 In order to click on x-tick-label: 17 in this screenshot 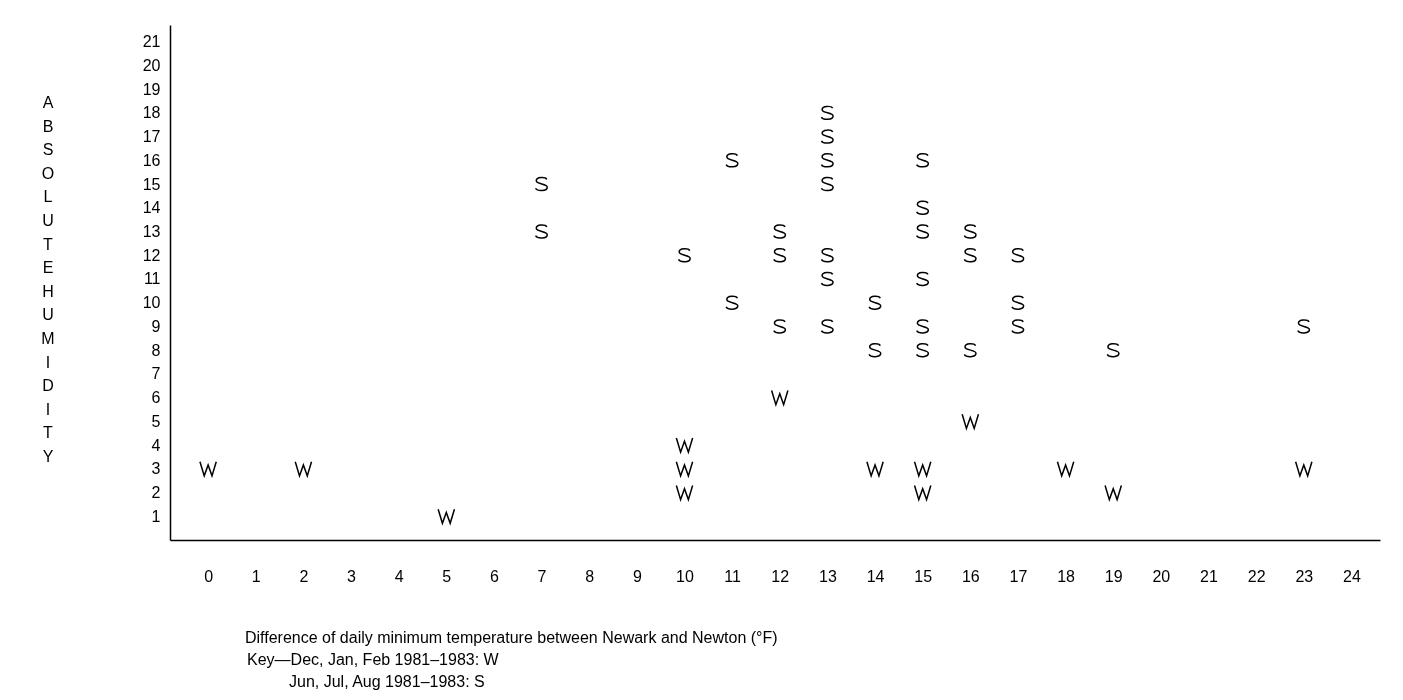, I will do `click(1018, 576)`.